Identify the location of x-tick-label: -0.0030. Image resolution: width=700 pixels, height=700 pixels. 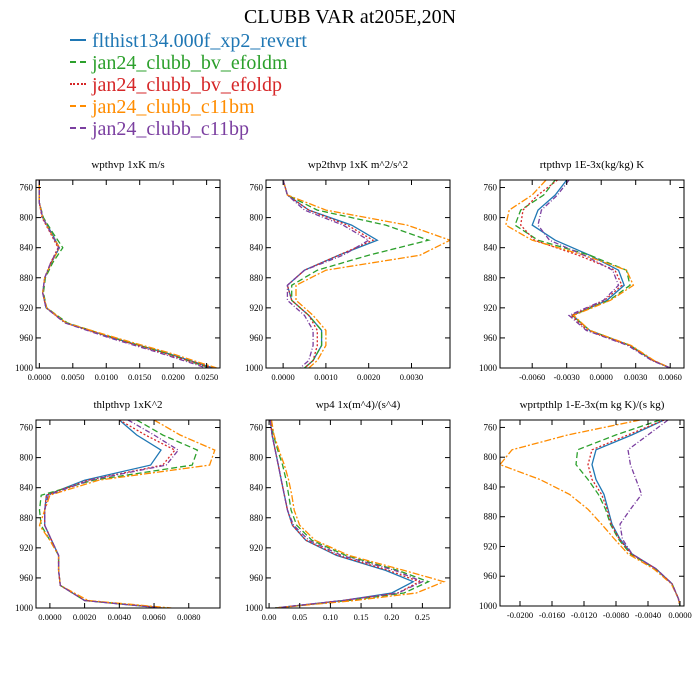
(567, 377).